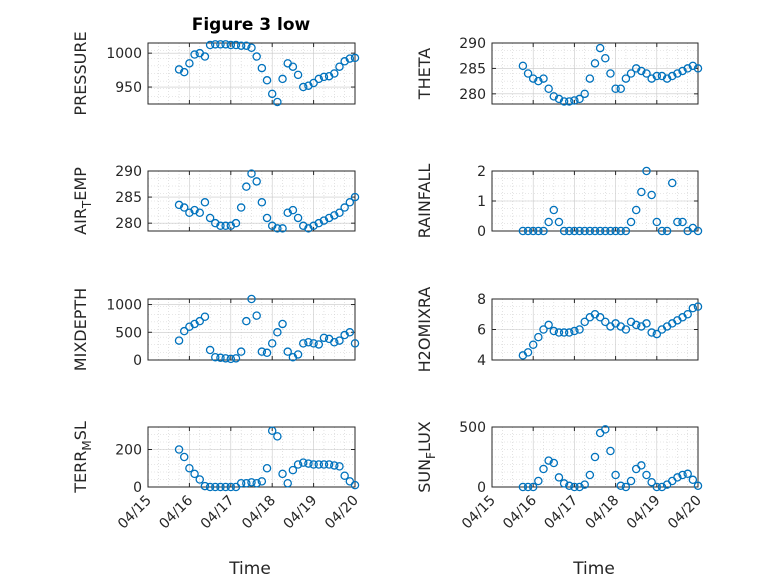  Describe the element at coordinates (80, 73) in the screenshot. I see `y-axis-label: PRESSURE` at that location.